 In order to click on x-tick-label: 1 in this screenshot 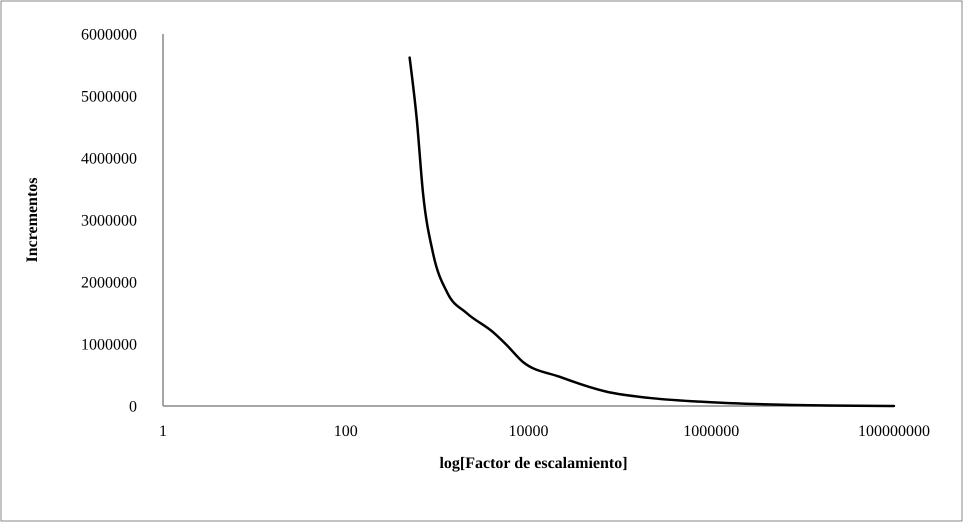, I will do `click(163, 431)`.